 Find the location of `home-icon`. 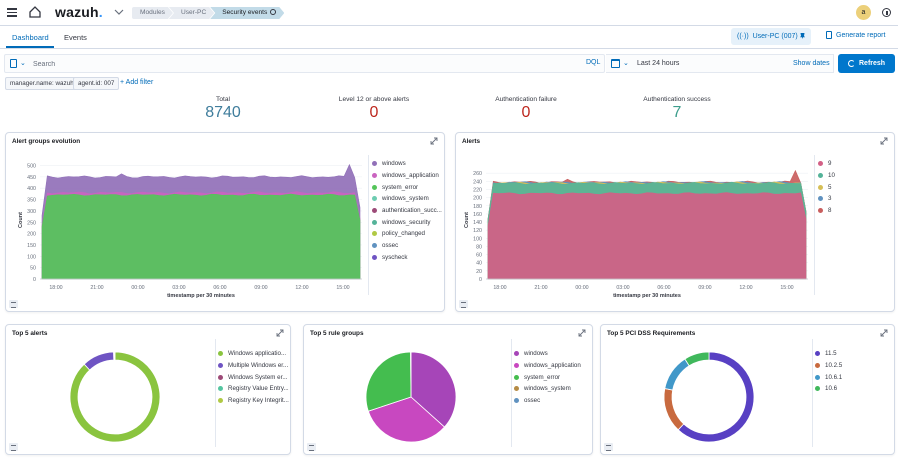

home-icon is located at coordinates (35, 12).